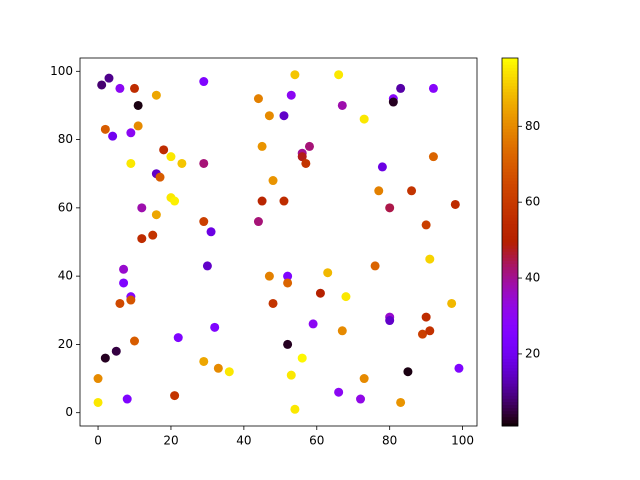 This screenshot has width=640, height=480. Describe the element at coordinates (316, 441) in the screenshot. I see `x-tick-label: 60` at that location.